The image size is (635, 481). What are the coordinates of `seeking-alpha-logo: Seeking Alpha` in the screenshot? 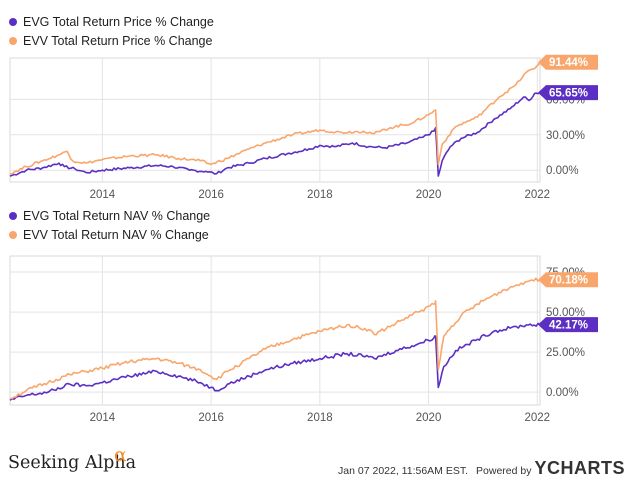 It's located at (72, 463).